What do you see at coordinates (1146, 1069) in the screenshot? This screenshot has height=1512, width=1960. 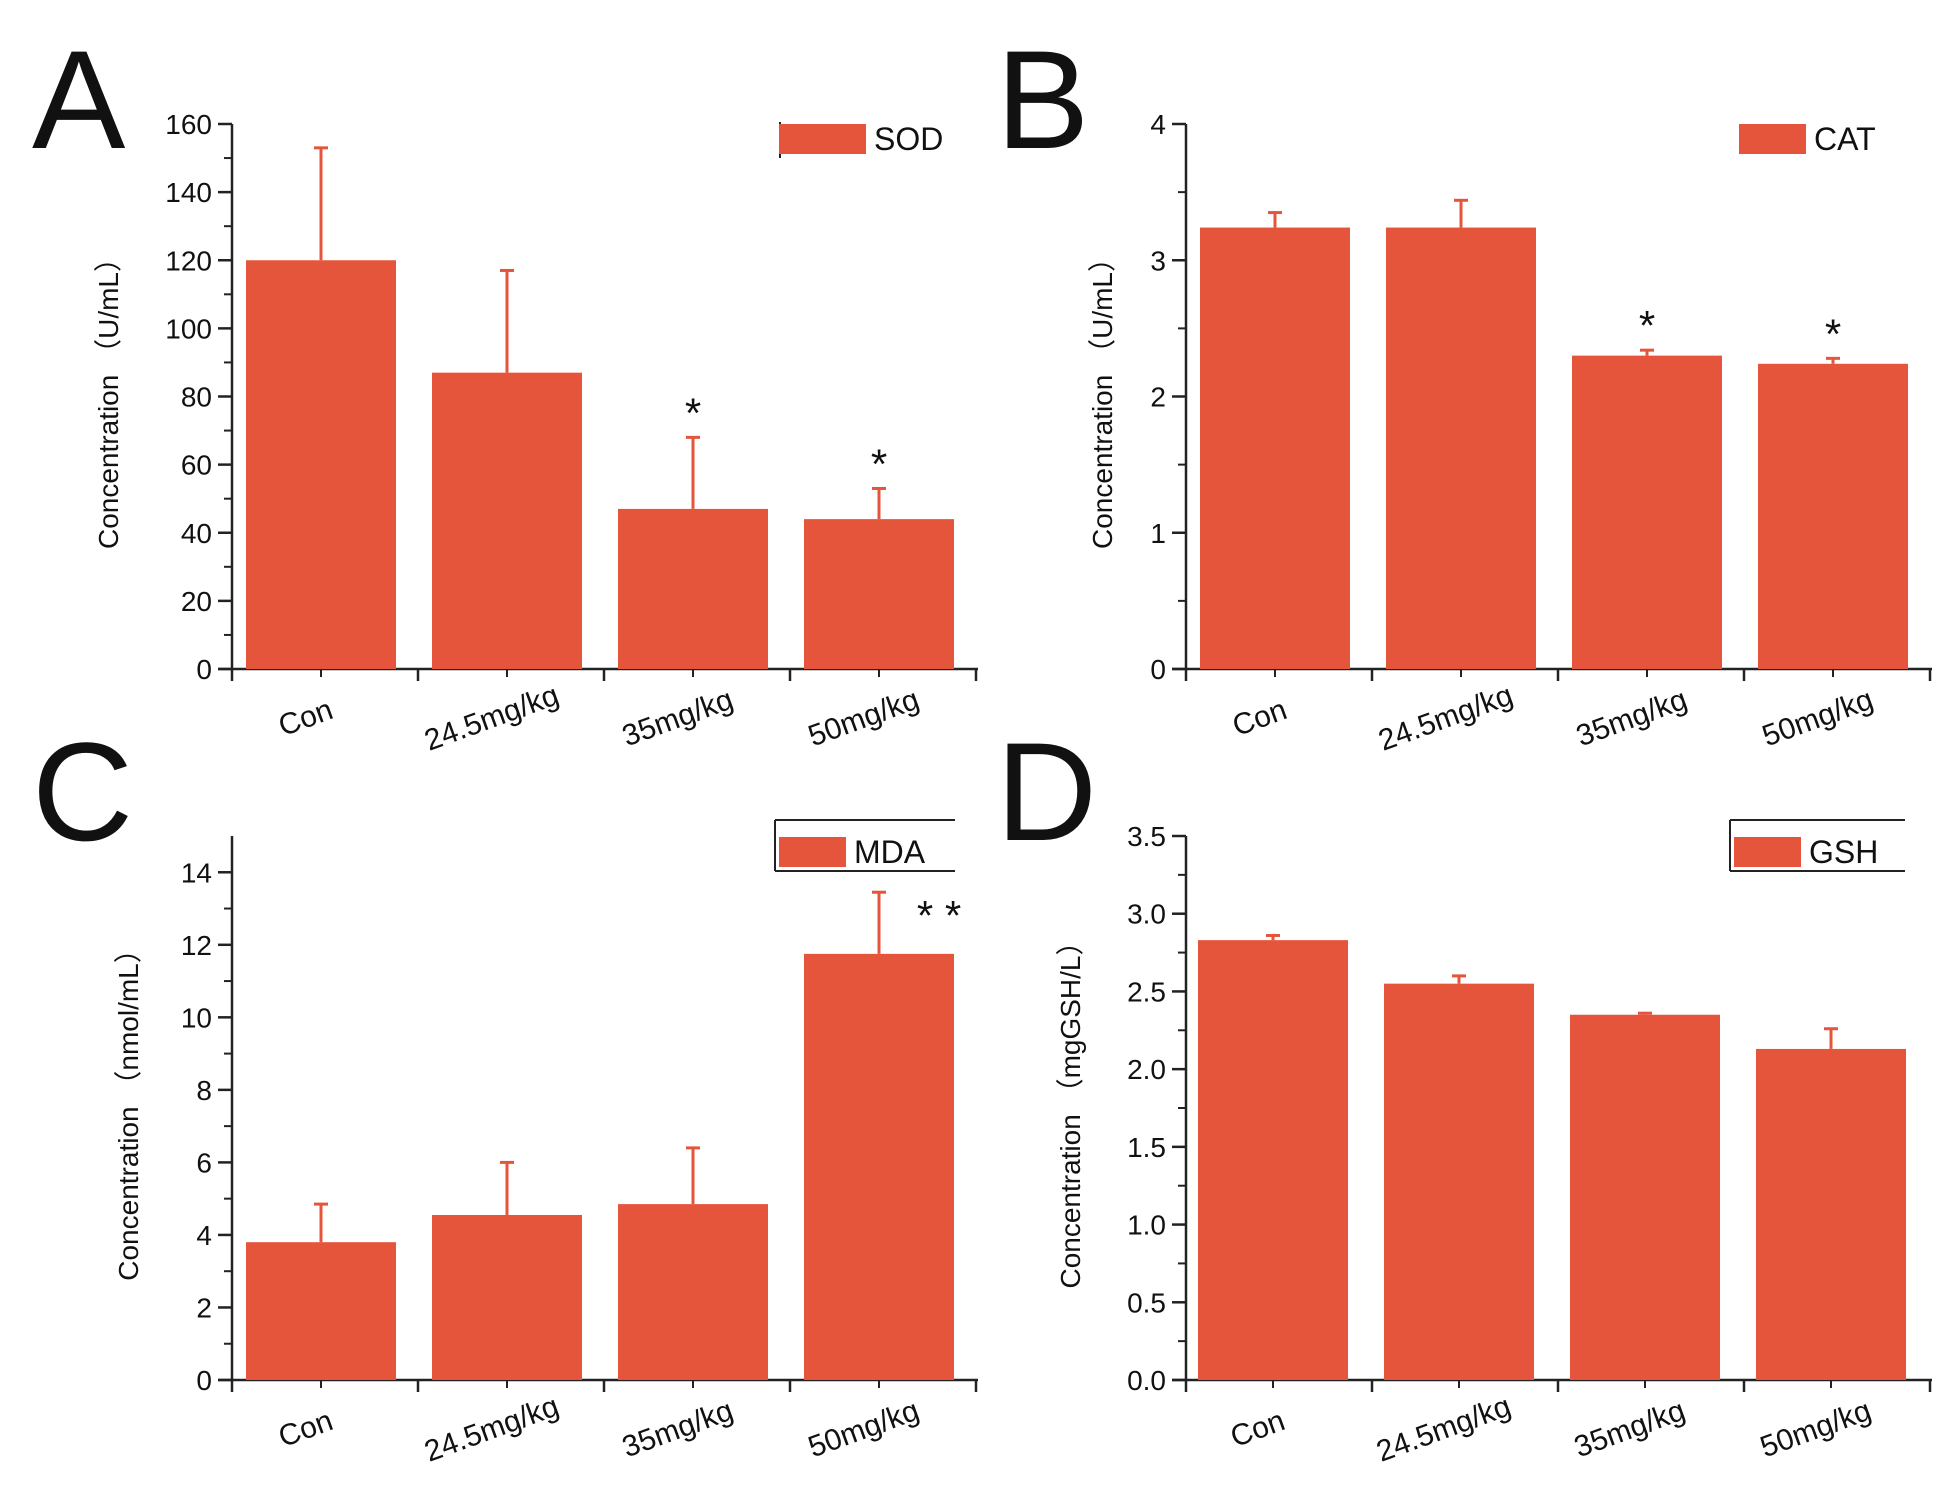 I see `y-tick-label: 2.0` at bounding box center [1146, 1069].